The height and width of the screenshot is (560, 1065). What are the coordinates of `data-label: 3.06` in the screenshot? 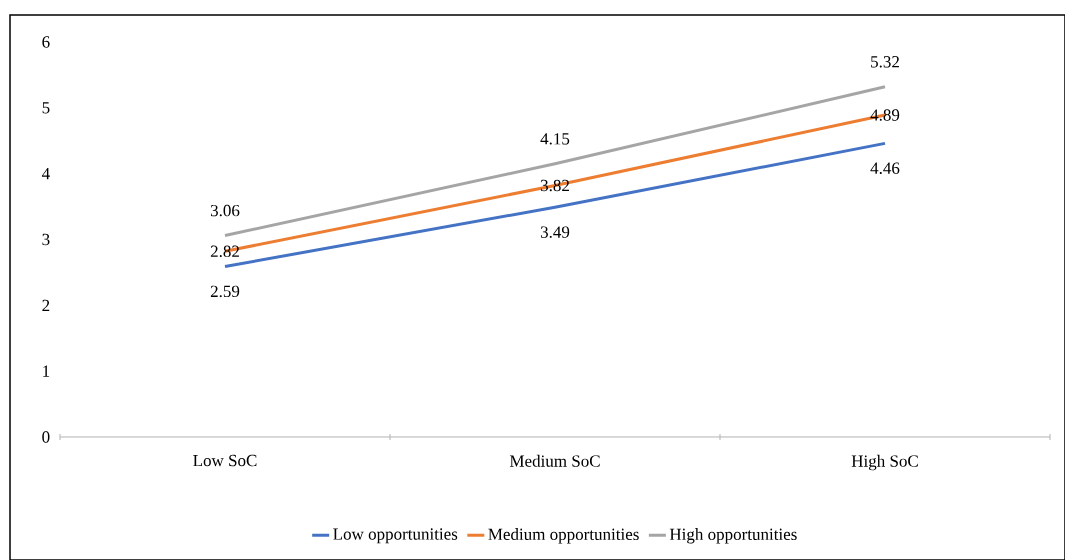 It's located at (225, 210).